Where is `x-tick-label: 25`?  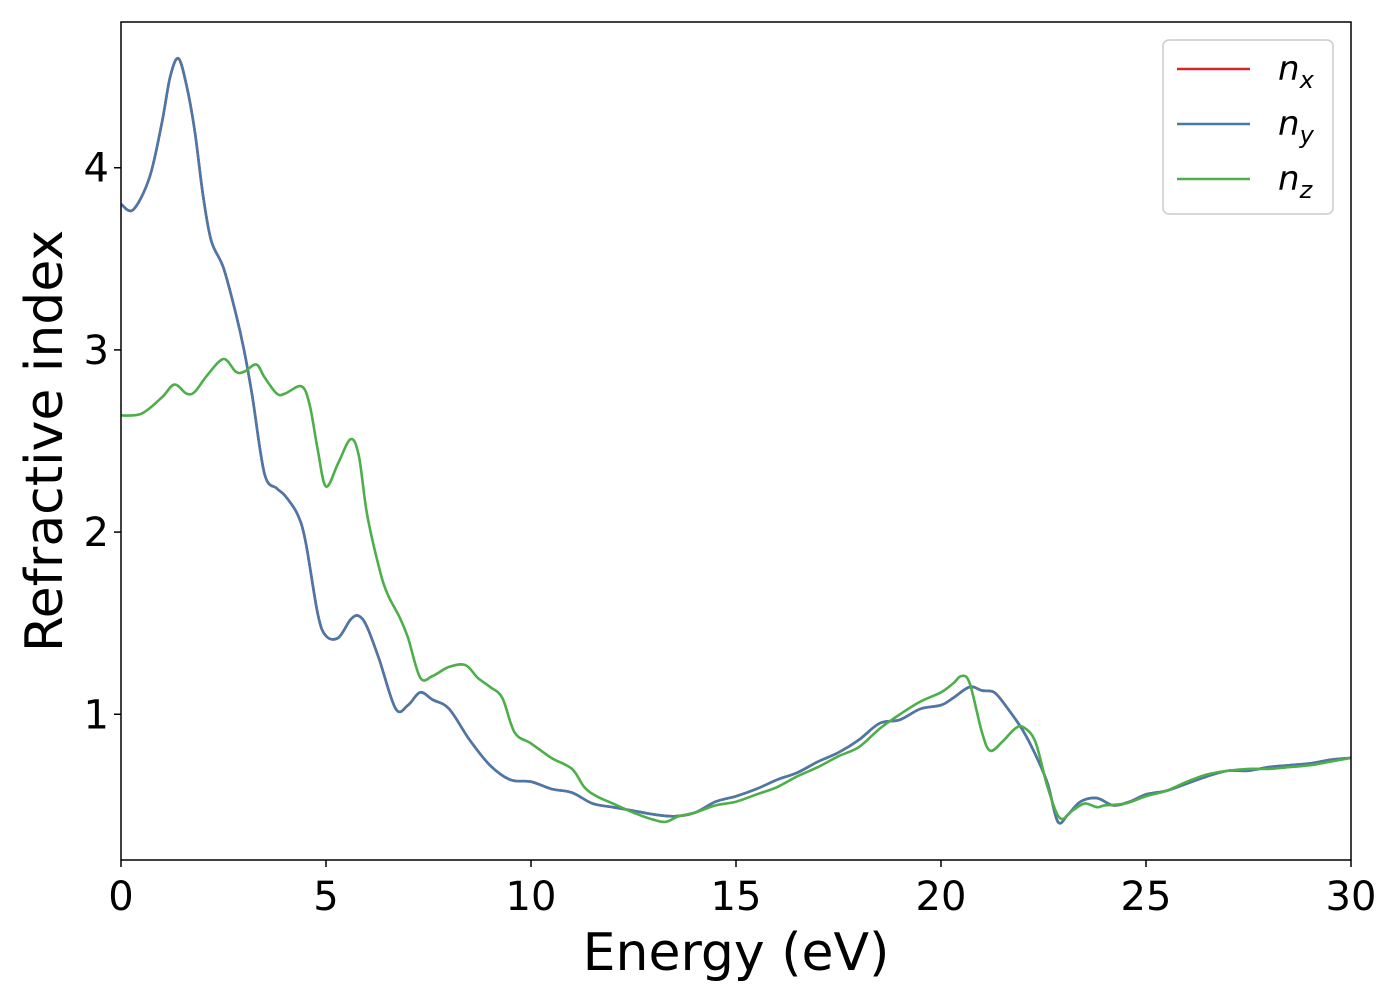 x-tick-label: 25 is located at coordinates (1146, 897).